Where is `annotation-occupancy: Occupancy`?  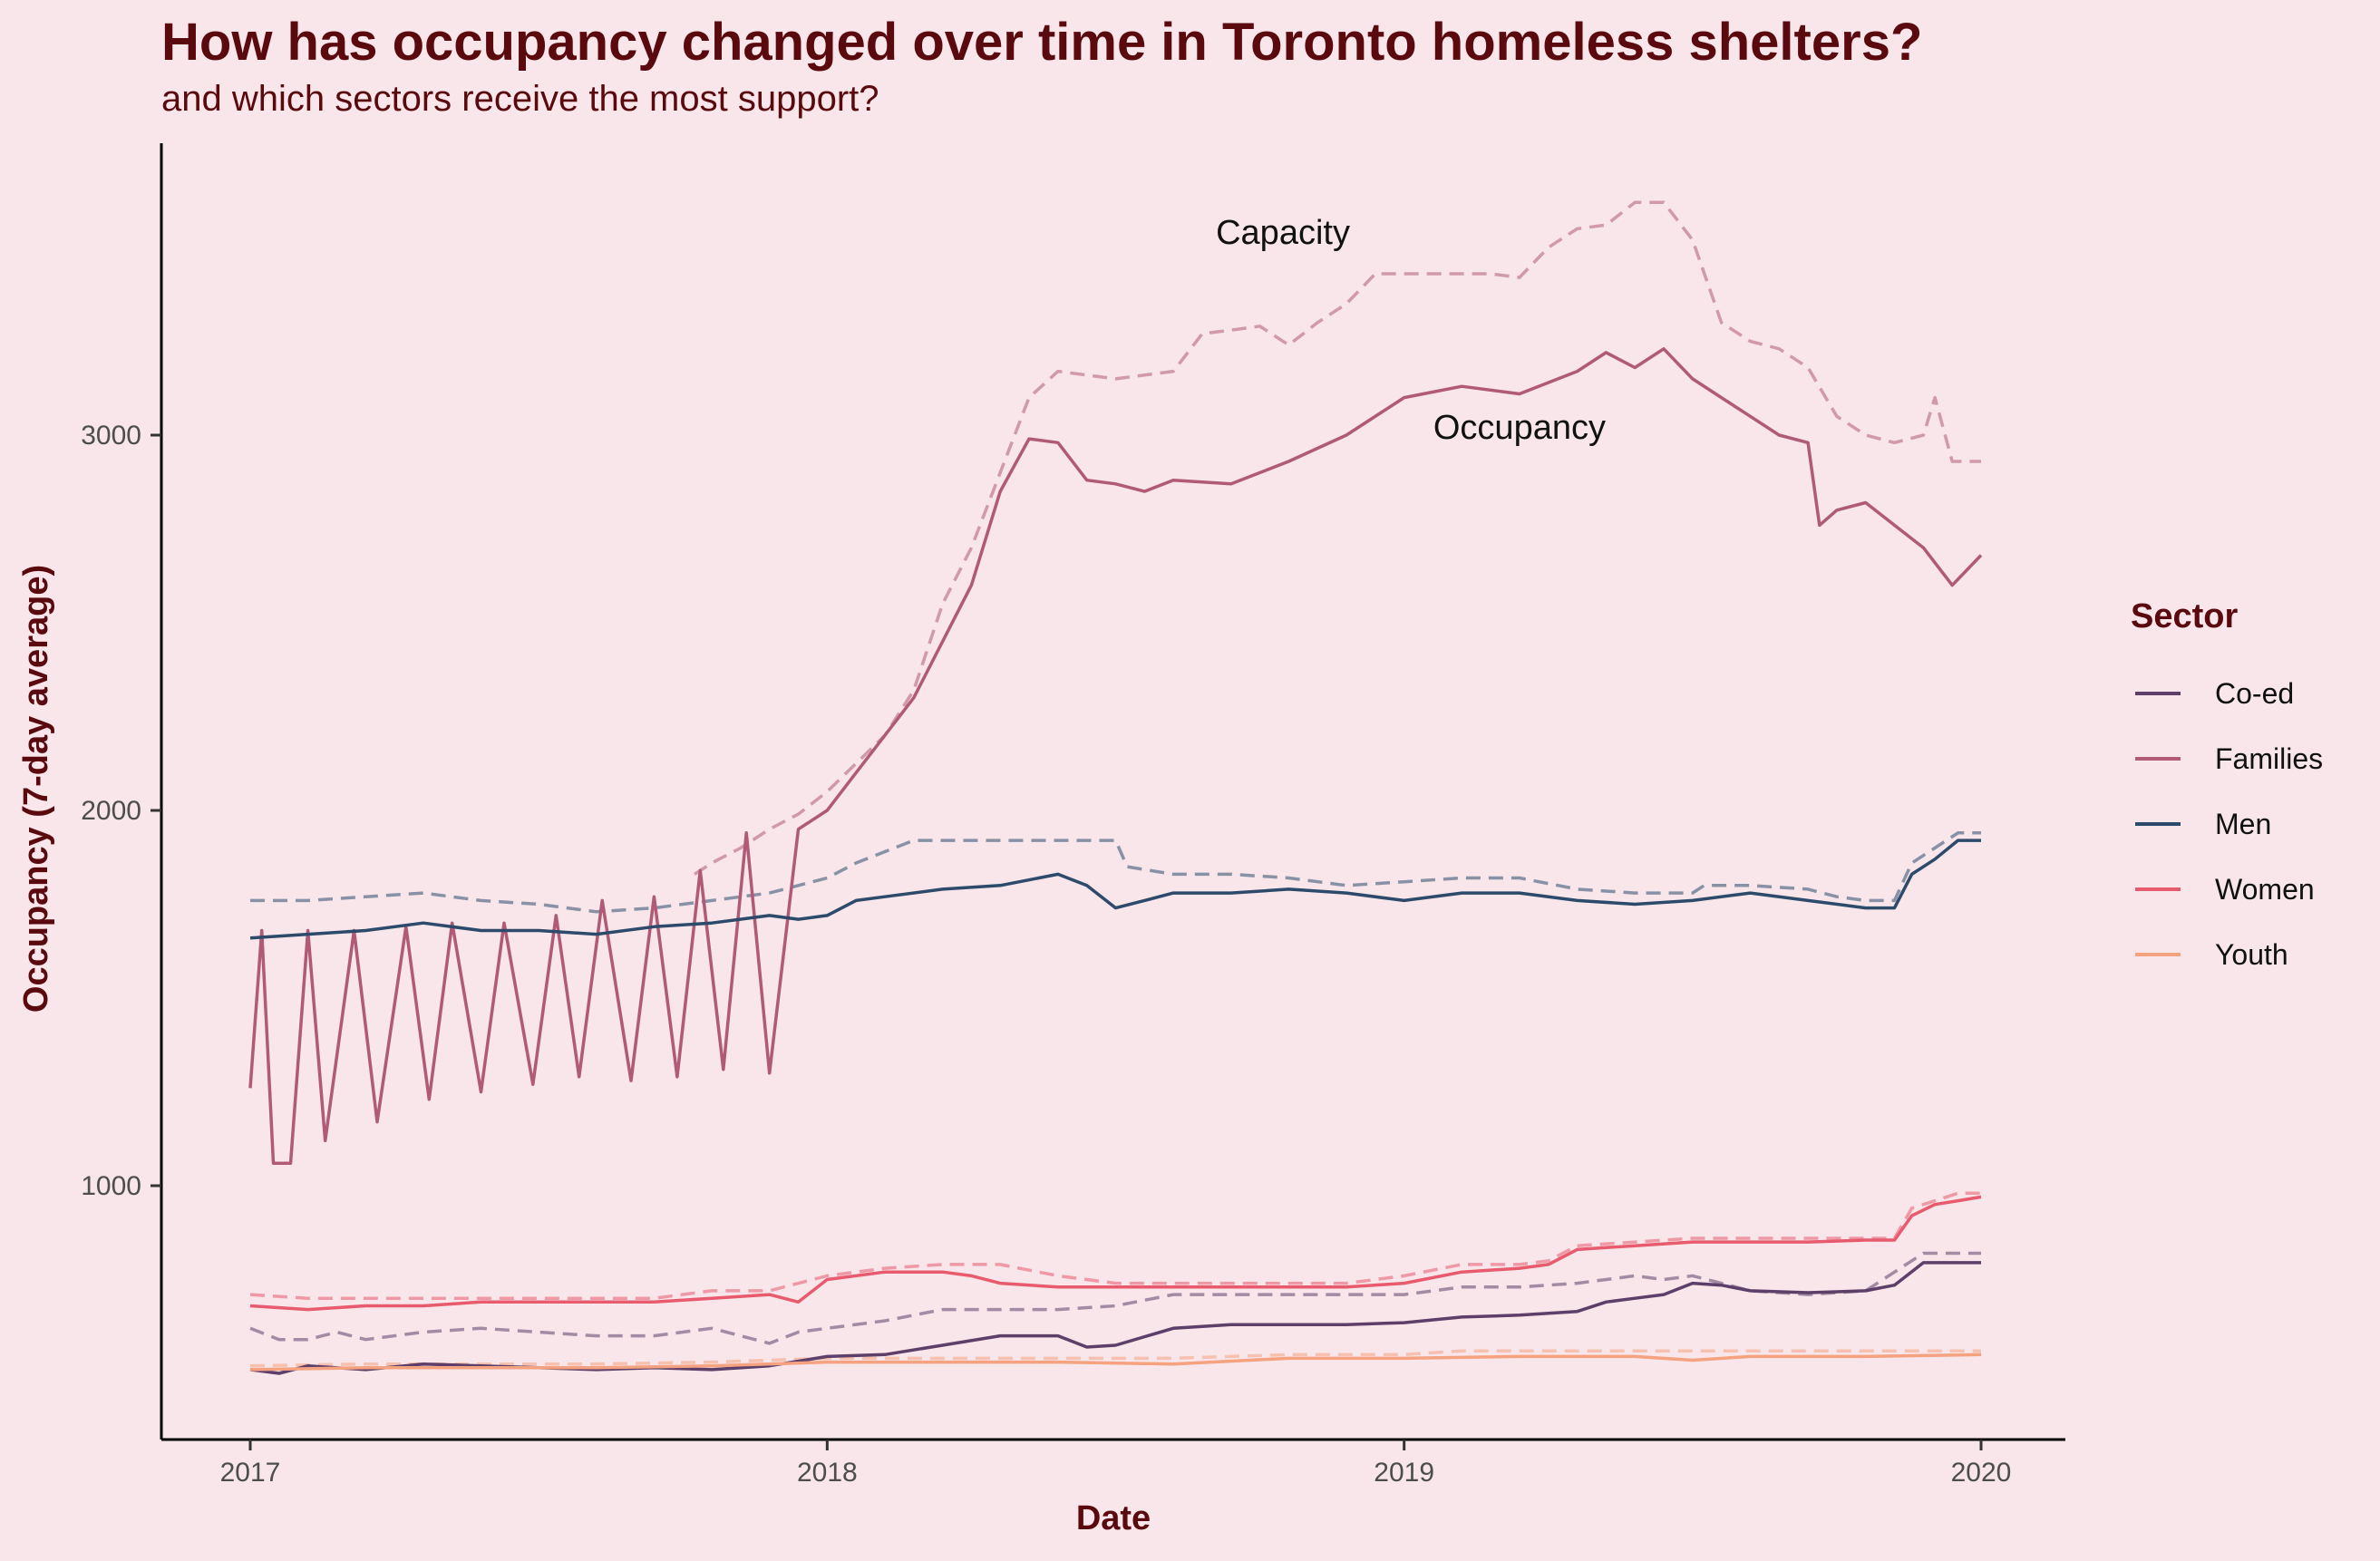 annotation-occupancy: Occupancy is located at coordinates (1519, 428).